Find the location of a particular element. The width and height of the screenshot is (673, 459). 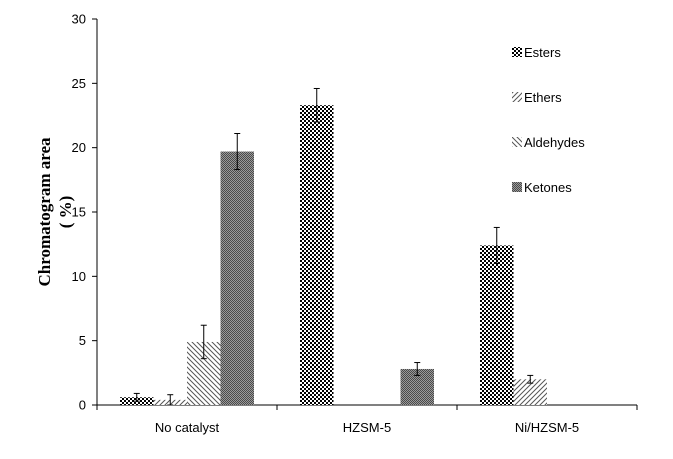

bar-ketones-no-catalyst is located at coordinates (237, 278).